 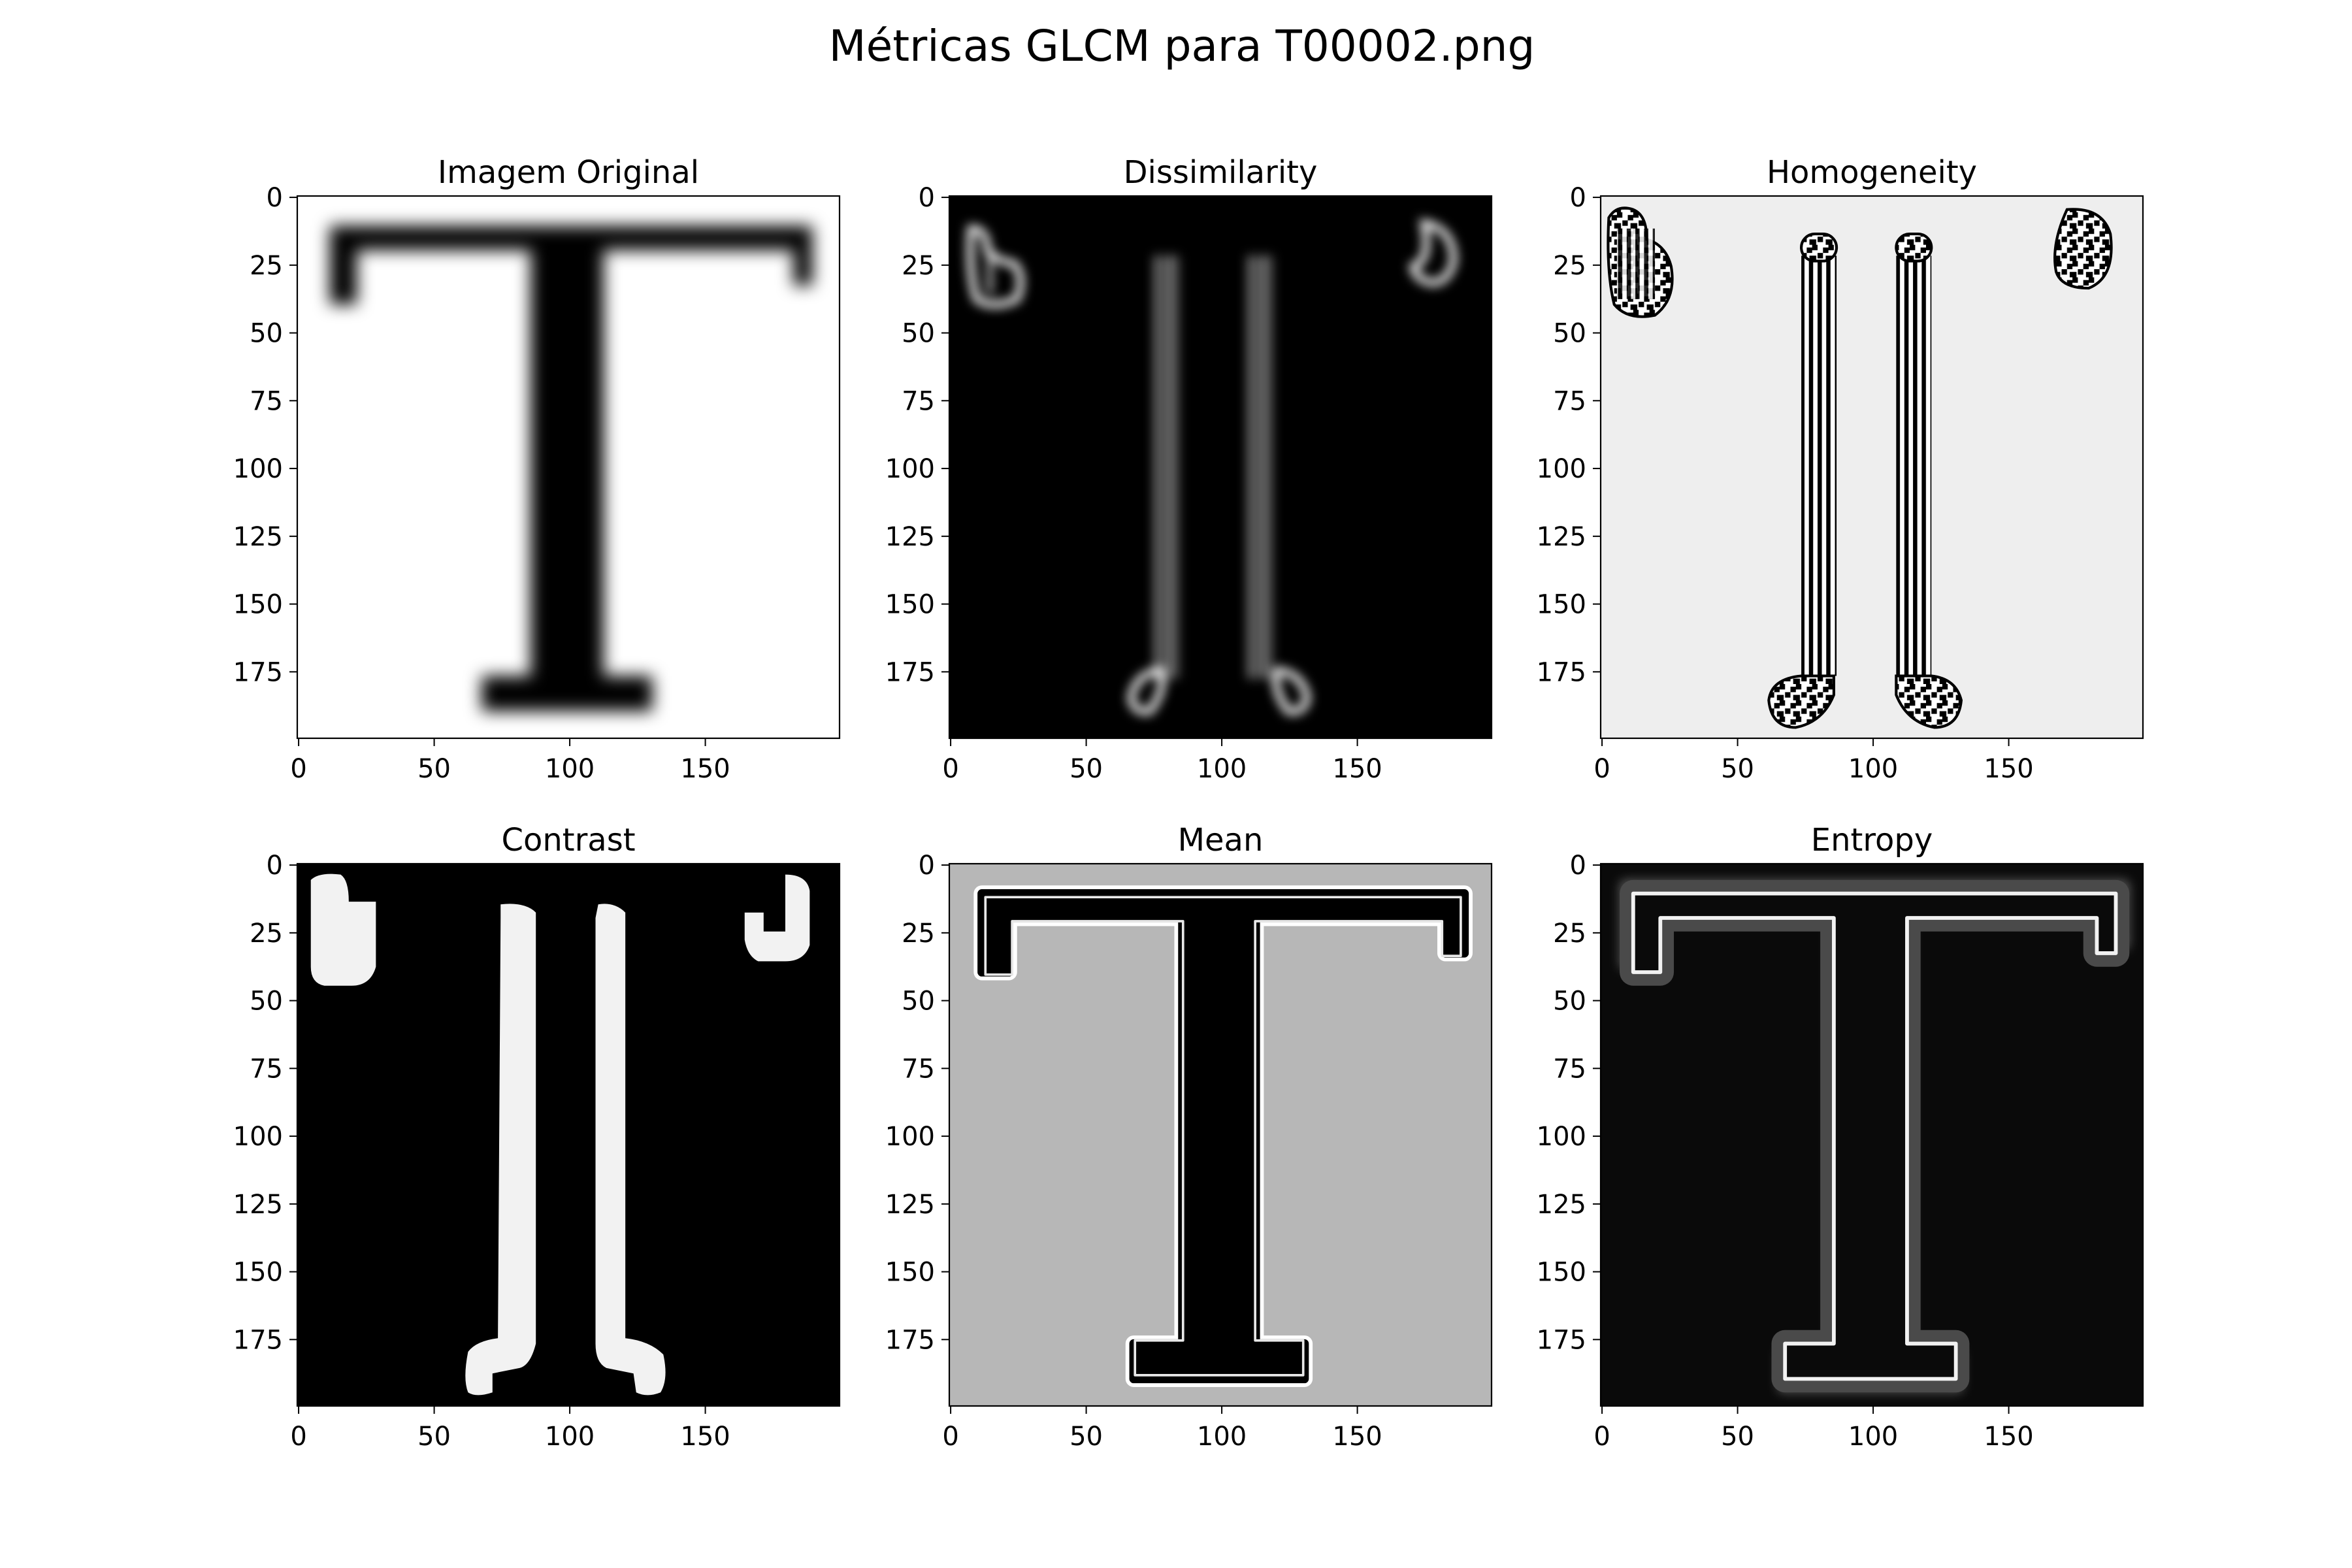 I want to click on panel-title: Entropy, so click(x=1872, y=840).